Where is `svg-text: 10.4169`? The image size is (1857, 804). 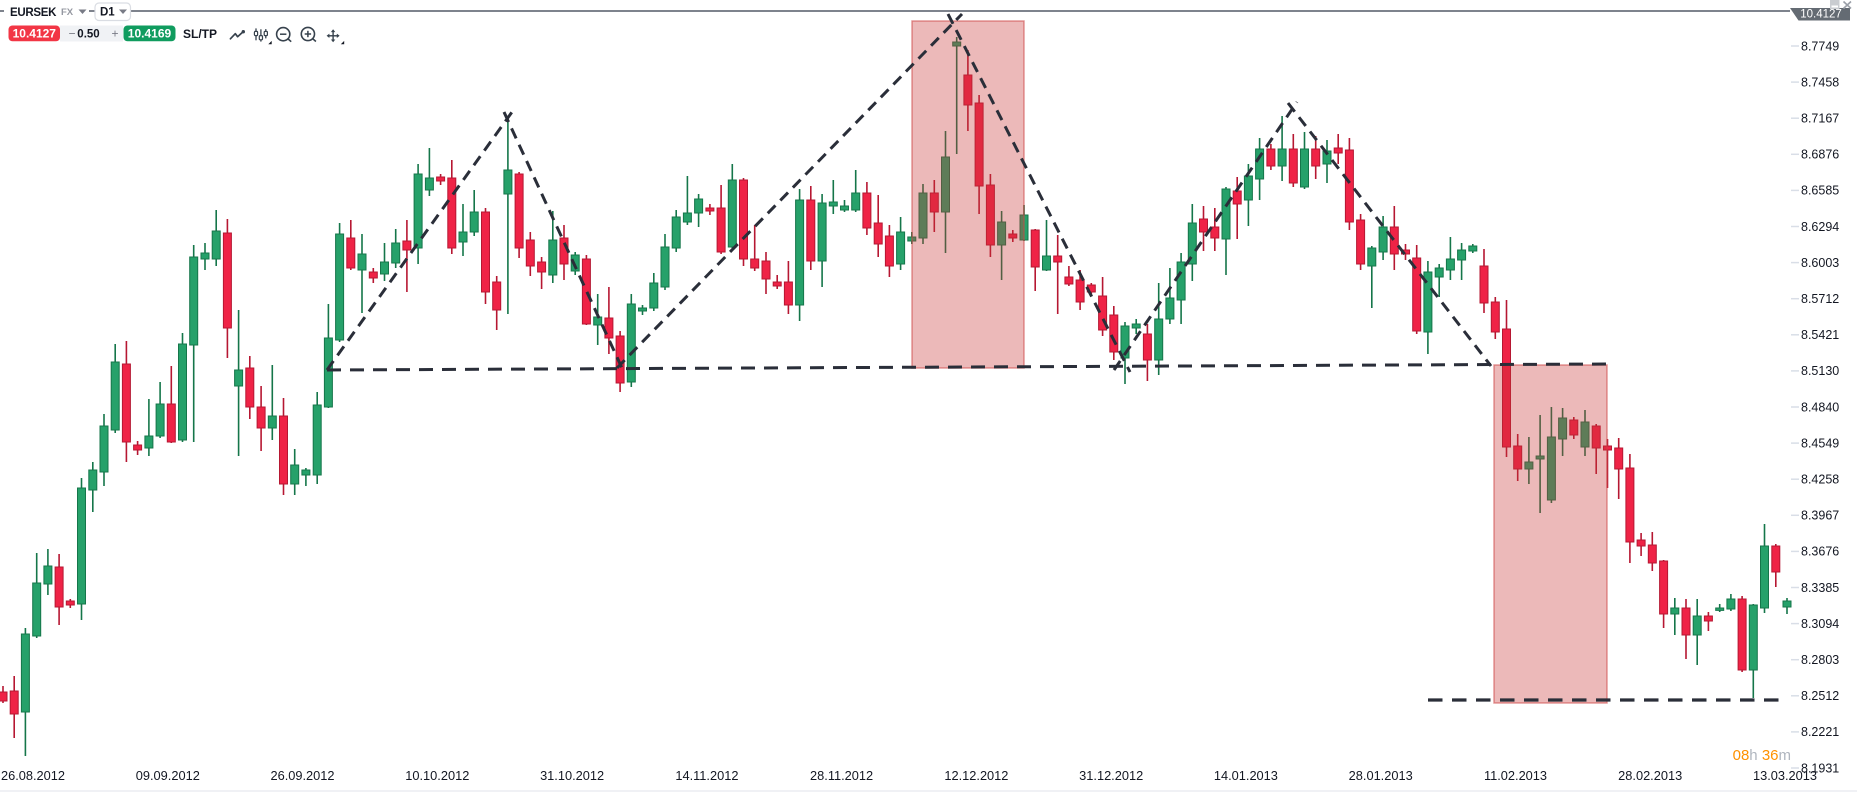
svg-text: 10.4169 is located at coordinates (150, 34).